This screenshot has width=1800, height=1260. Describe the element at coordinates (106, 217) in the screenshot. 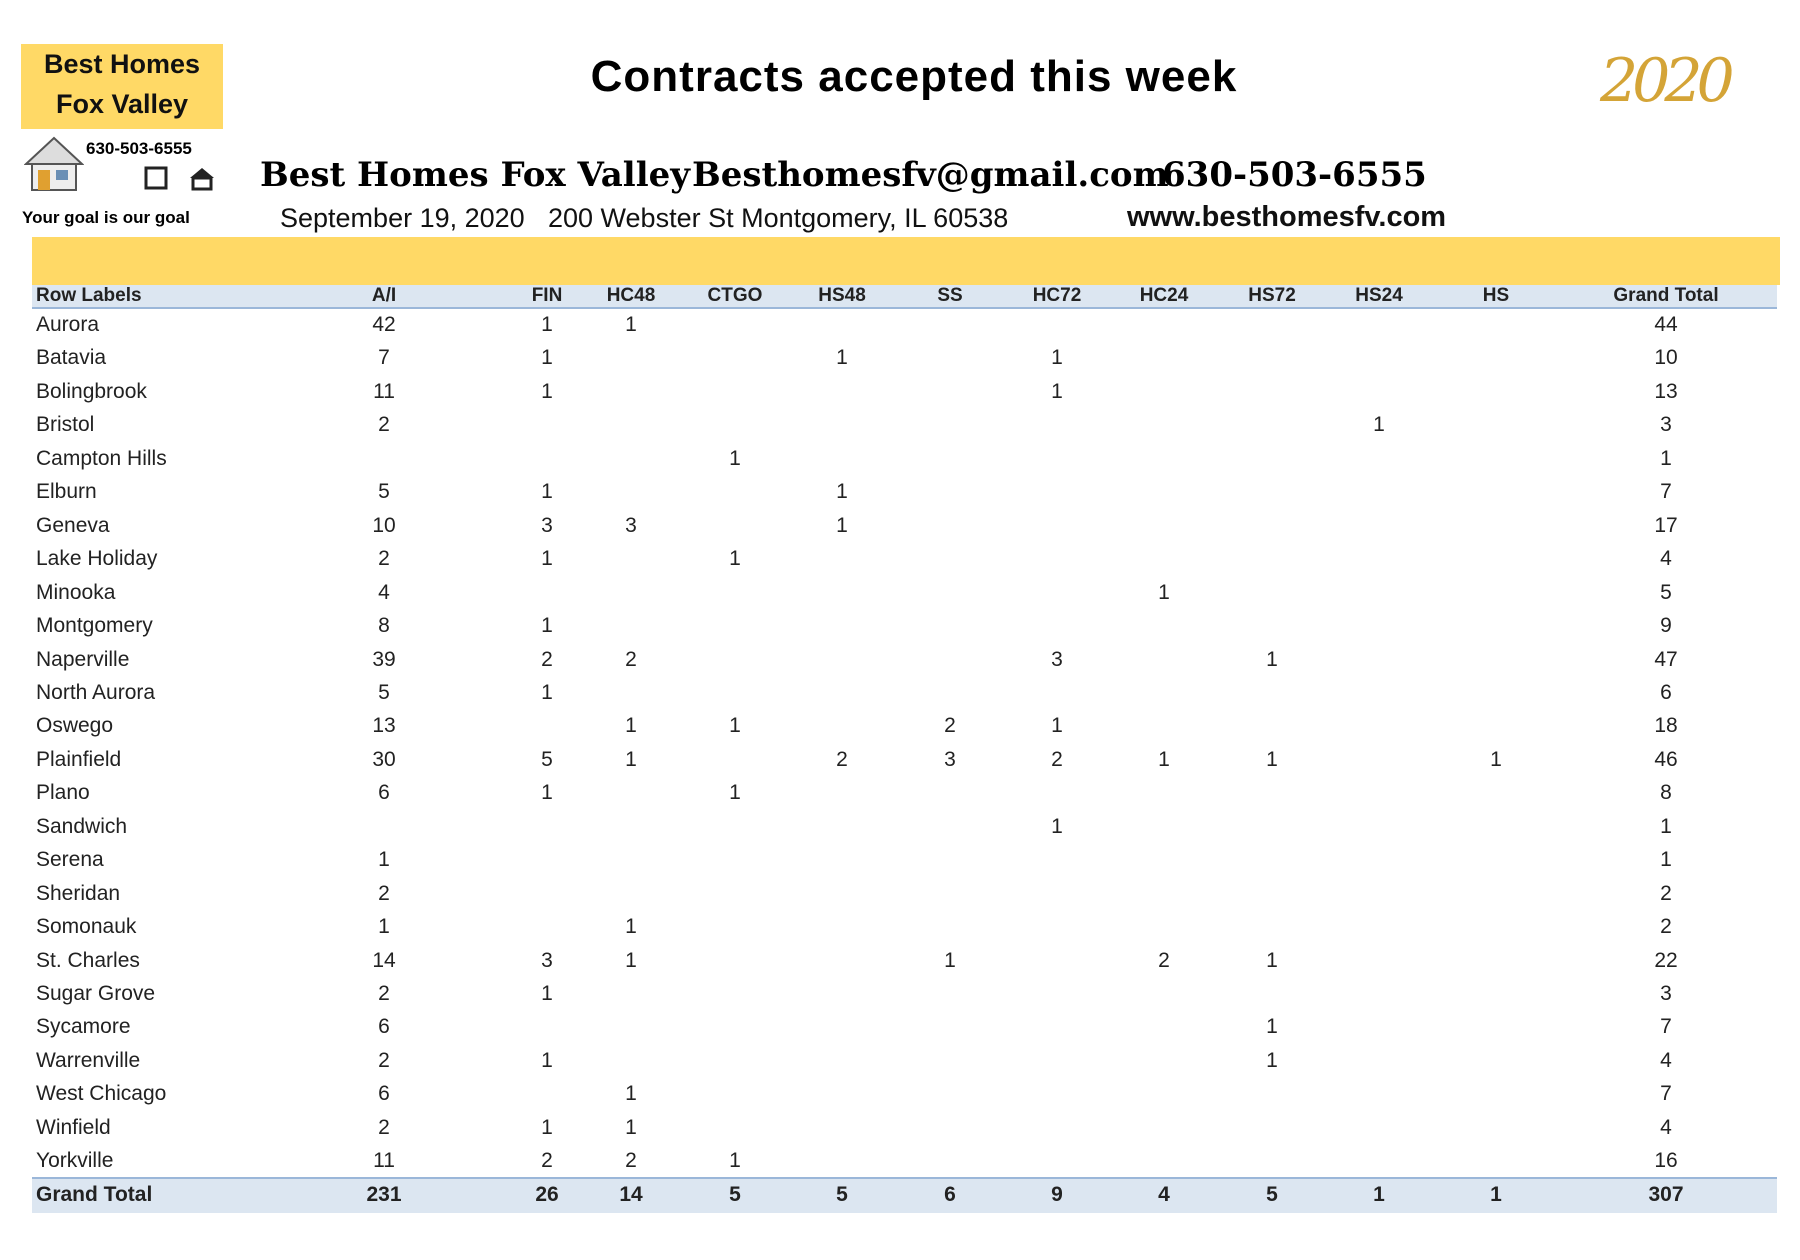

I see `logo-tagline: Your goal is our goal` at that location.